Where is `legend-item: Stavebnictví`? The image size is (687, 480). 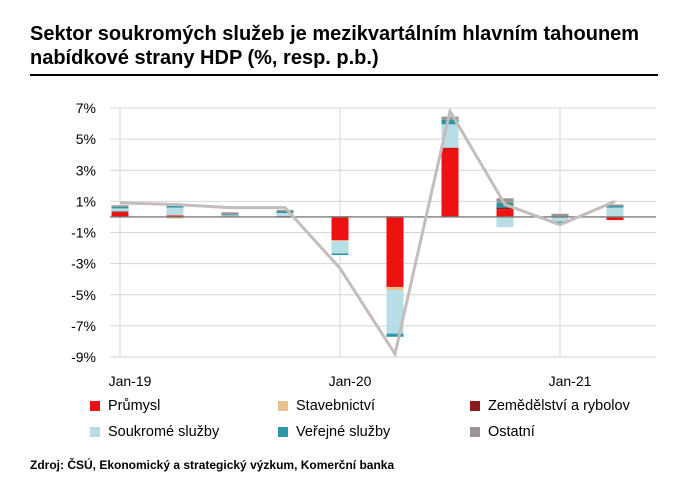 legend-item: Stavebnictví is located at coordinates (326, 406).